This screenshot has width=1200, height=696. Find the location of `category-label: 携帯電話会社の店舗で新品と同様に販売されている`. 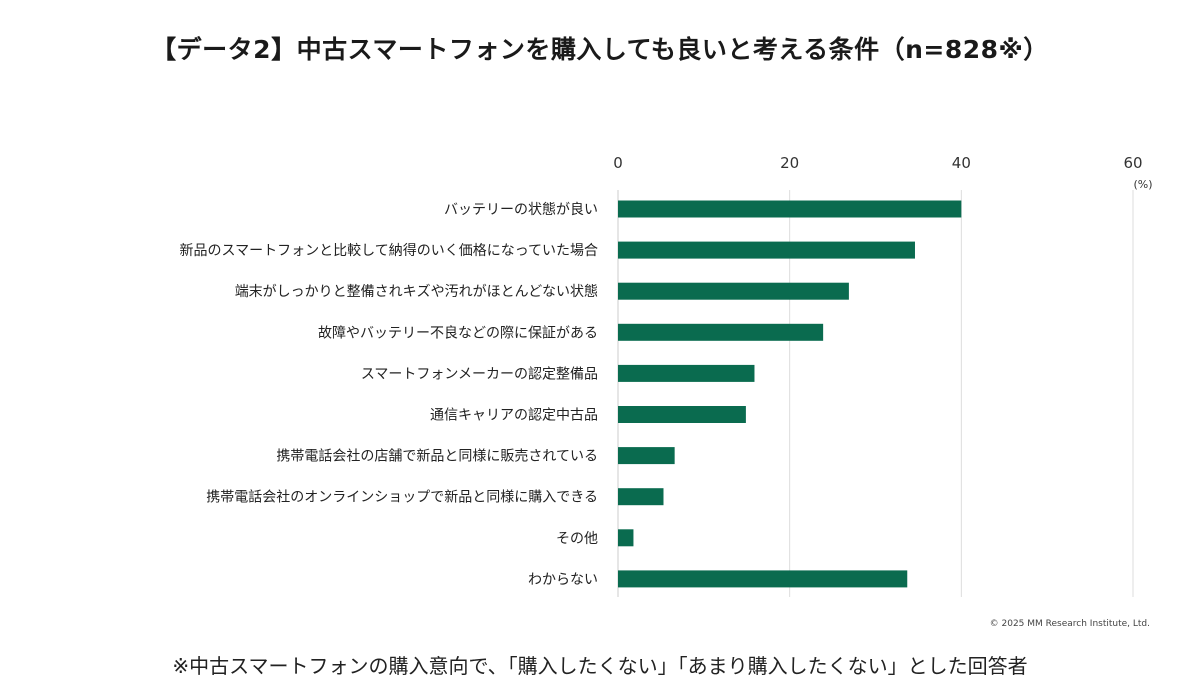

category-label: 携帯電話会社の店舗で新品と同様に販売されている is located at coordinates (437, 456).